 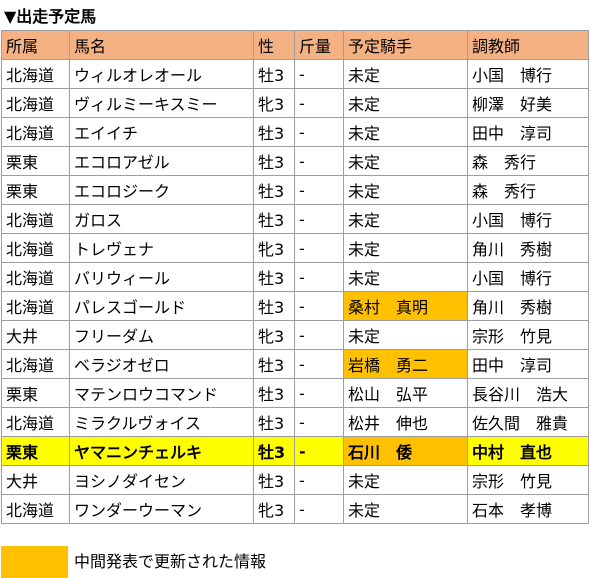 I want to click on jockey-cell: 岩橋 勇二, so click(x=405, y=364).